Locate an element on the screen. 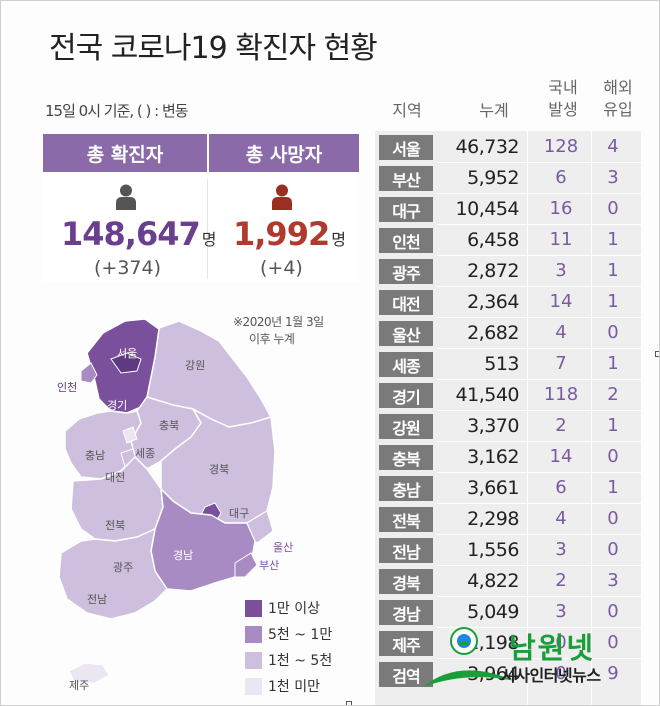  header-overseas-line: 해외 is located at coordinates (618, 87).